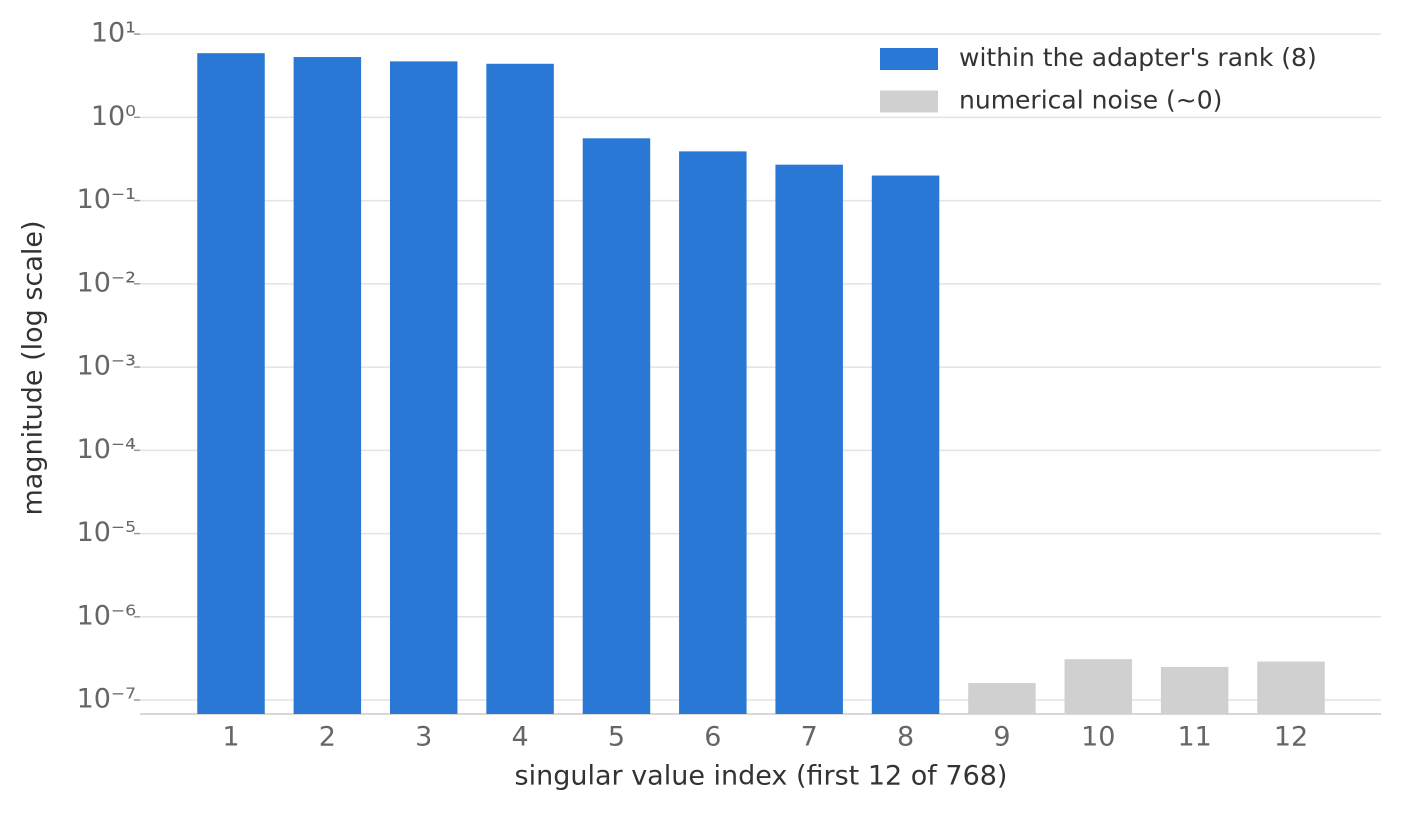 The height and width of the screenshot is (813, 1401). What do you see at coordinates (1098, 737) in the screenshot?
I see `x-tick-label: 10` at bounding box center [1098, 737].